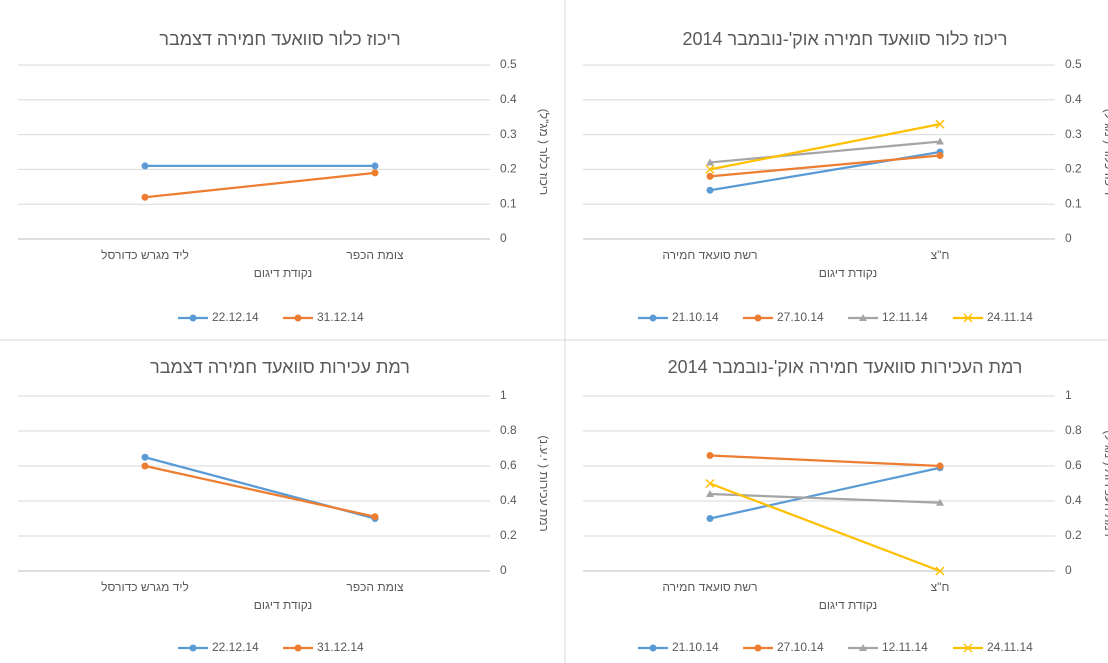  Describe the element at coordinates (1105, 483) in the screenshot. I see `y-axis-label: רמת העכירות ( מג"ל)` at that location.